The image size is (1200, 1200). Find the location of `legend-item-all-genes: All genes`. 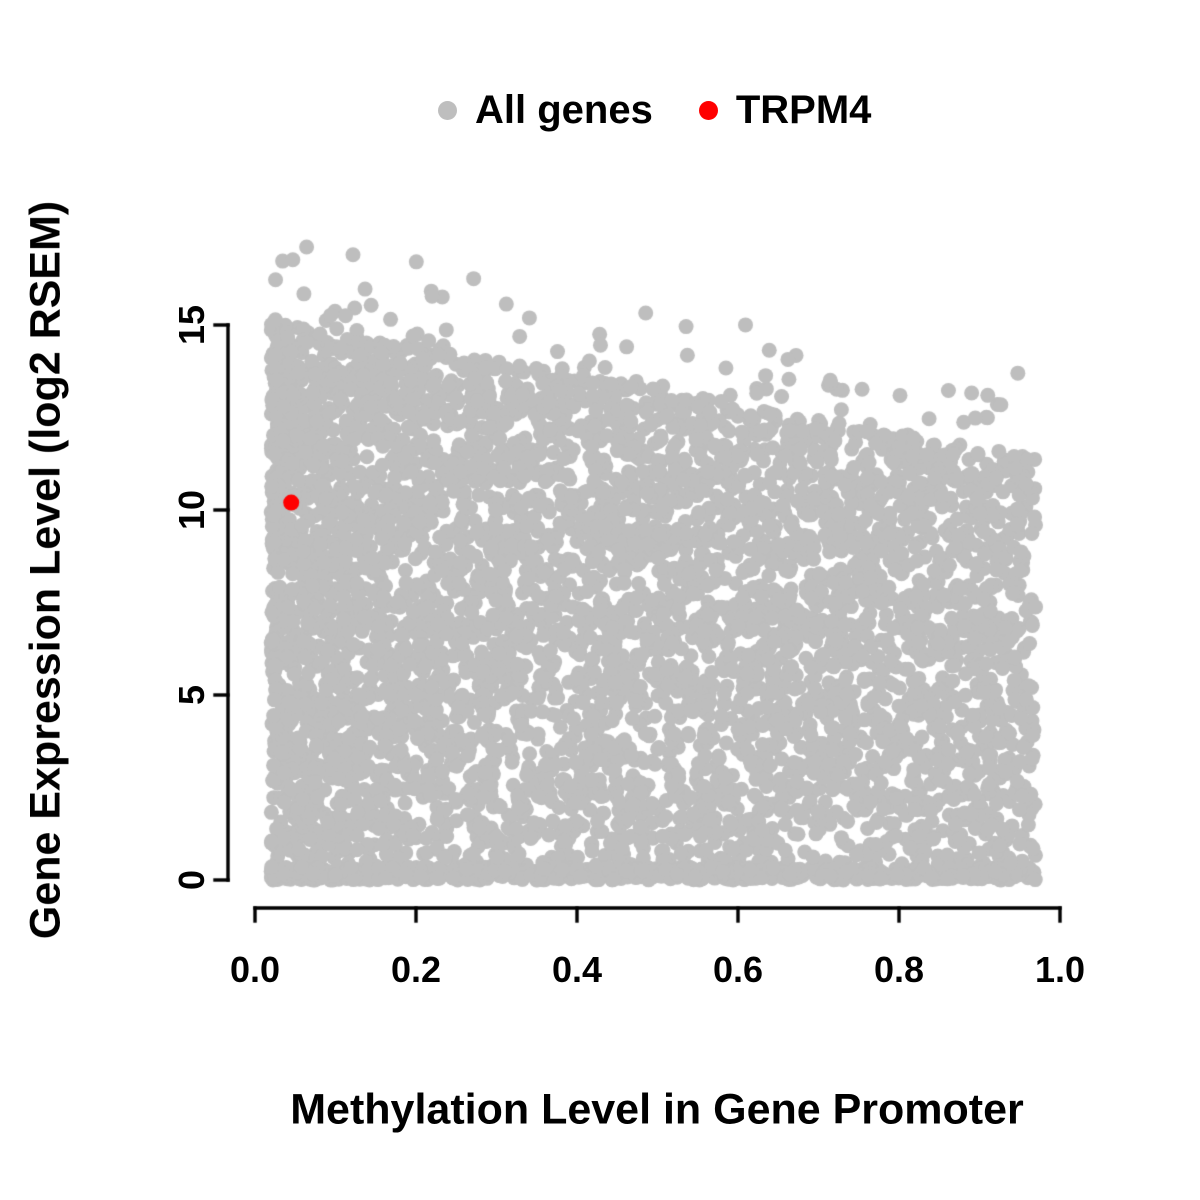

legend-item-all-genes: All genes is located at coordinates (545, 110).